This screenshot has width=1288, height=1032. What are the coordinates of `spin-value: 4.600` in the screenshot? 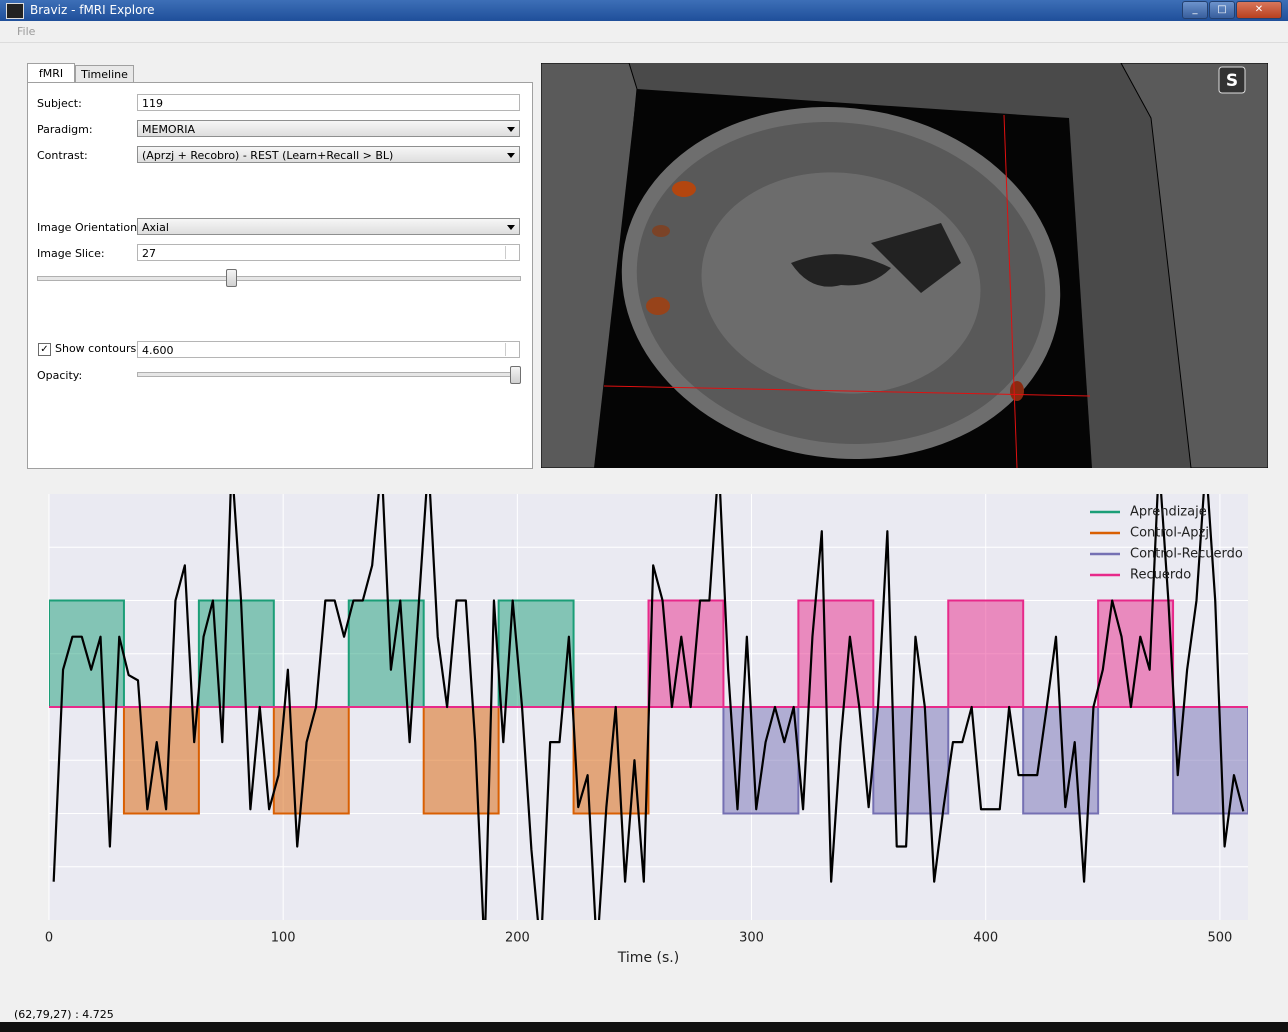 It's located at (158, 350).